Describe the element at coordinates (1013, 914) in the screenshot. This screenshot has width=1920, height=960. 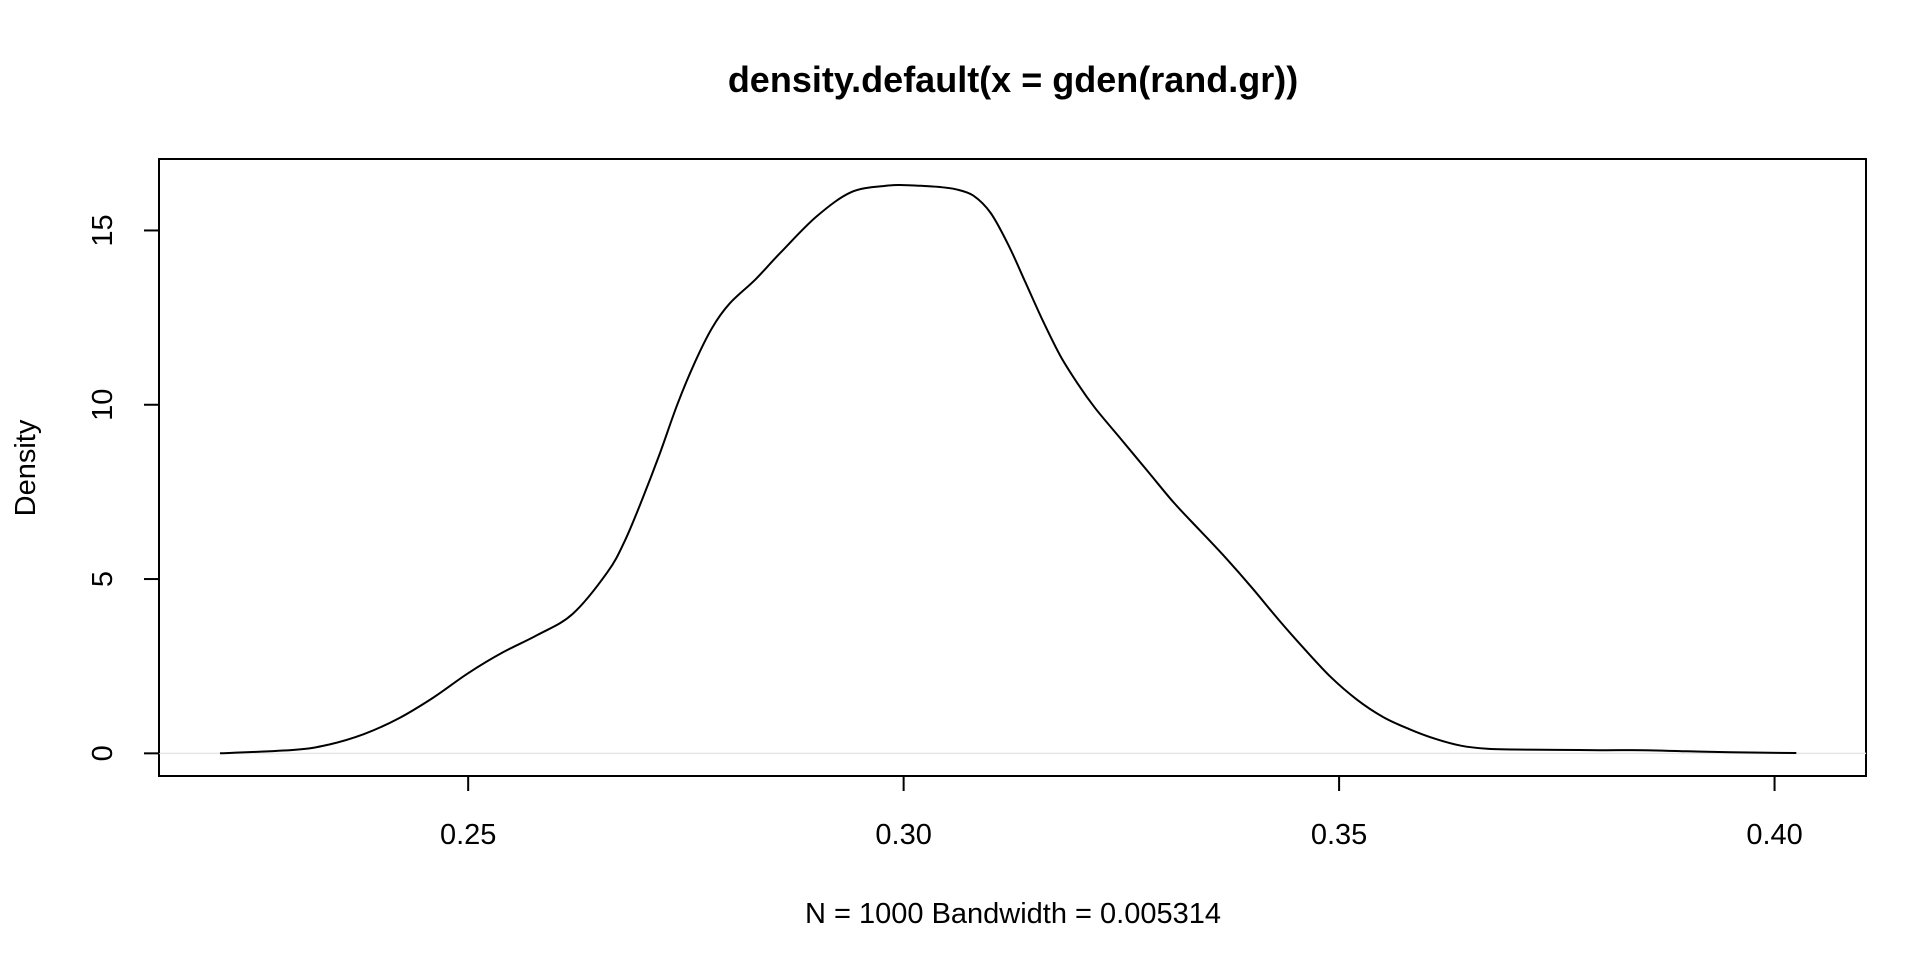
I see `x-axis-label: N = 1000 Bandwidth = 0.005314` at that location.